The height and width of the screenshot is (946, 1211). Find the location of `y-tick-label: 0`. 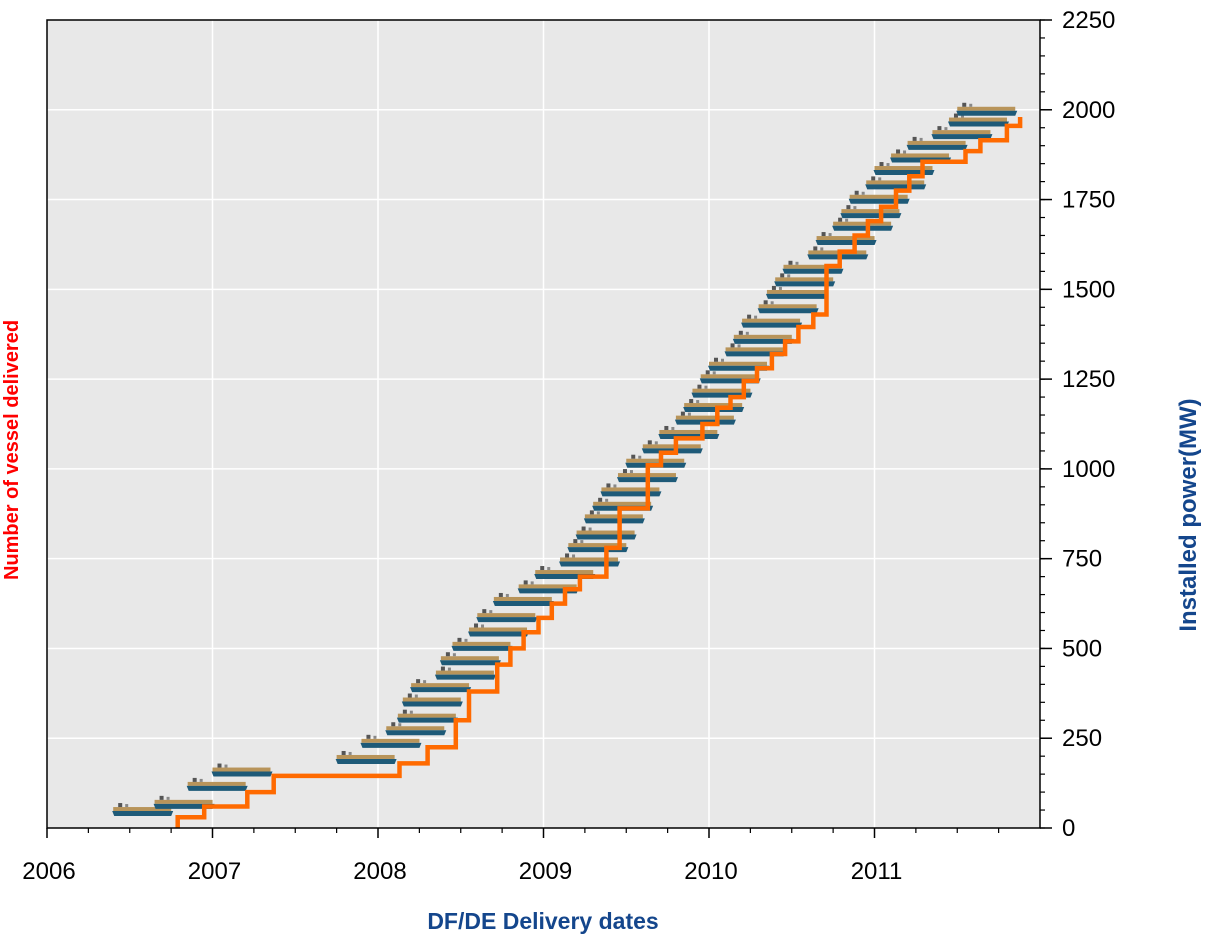

y-tick-label: 0 is located at coordinates (1068, 828).